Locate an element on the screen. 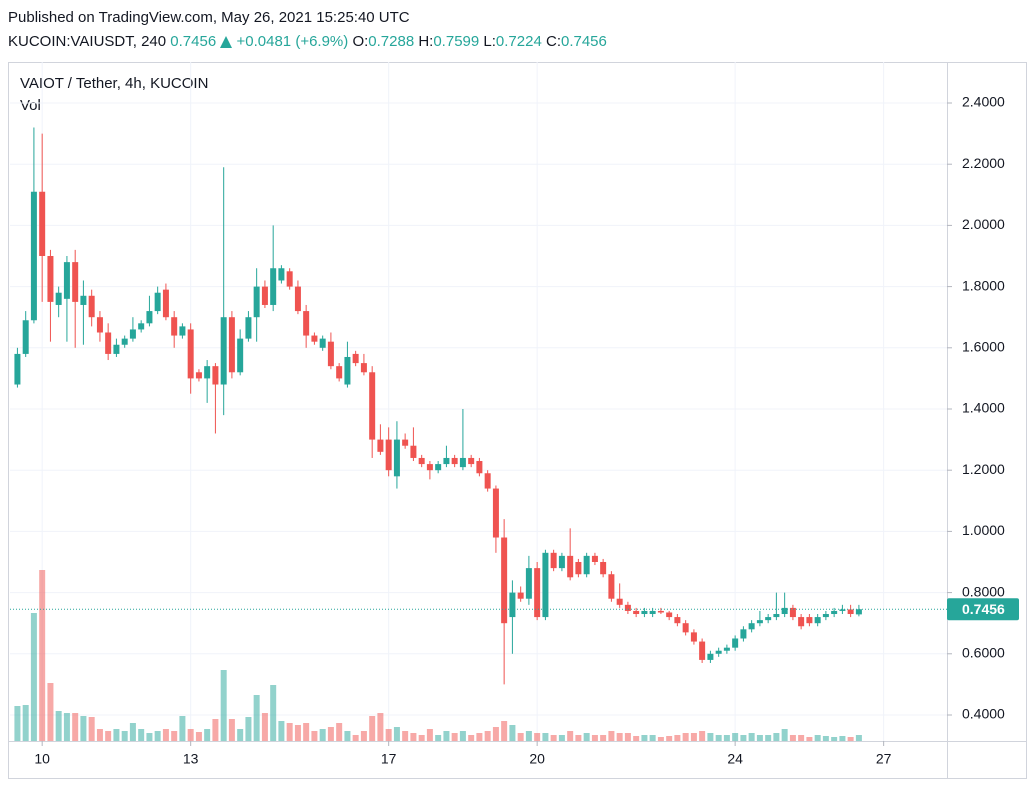 This screenshot has width=1035, height=787. x-tick-label: 27 is located at coordinates (884, 759).